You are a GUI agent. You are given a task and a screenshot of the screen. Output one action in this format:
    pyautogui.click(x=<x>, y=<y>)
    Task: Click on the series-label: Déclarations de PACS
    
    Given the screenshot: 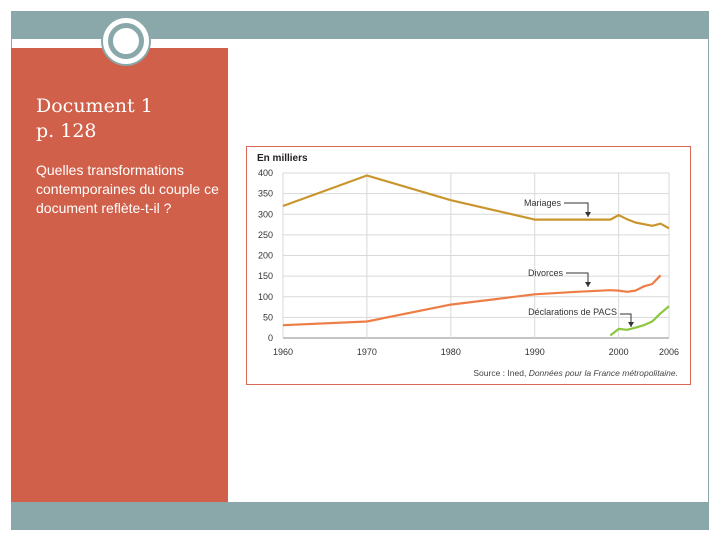 What is the action you would take?
    pyautogui.click(x=572, y=312)
    